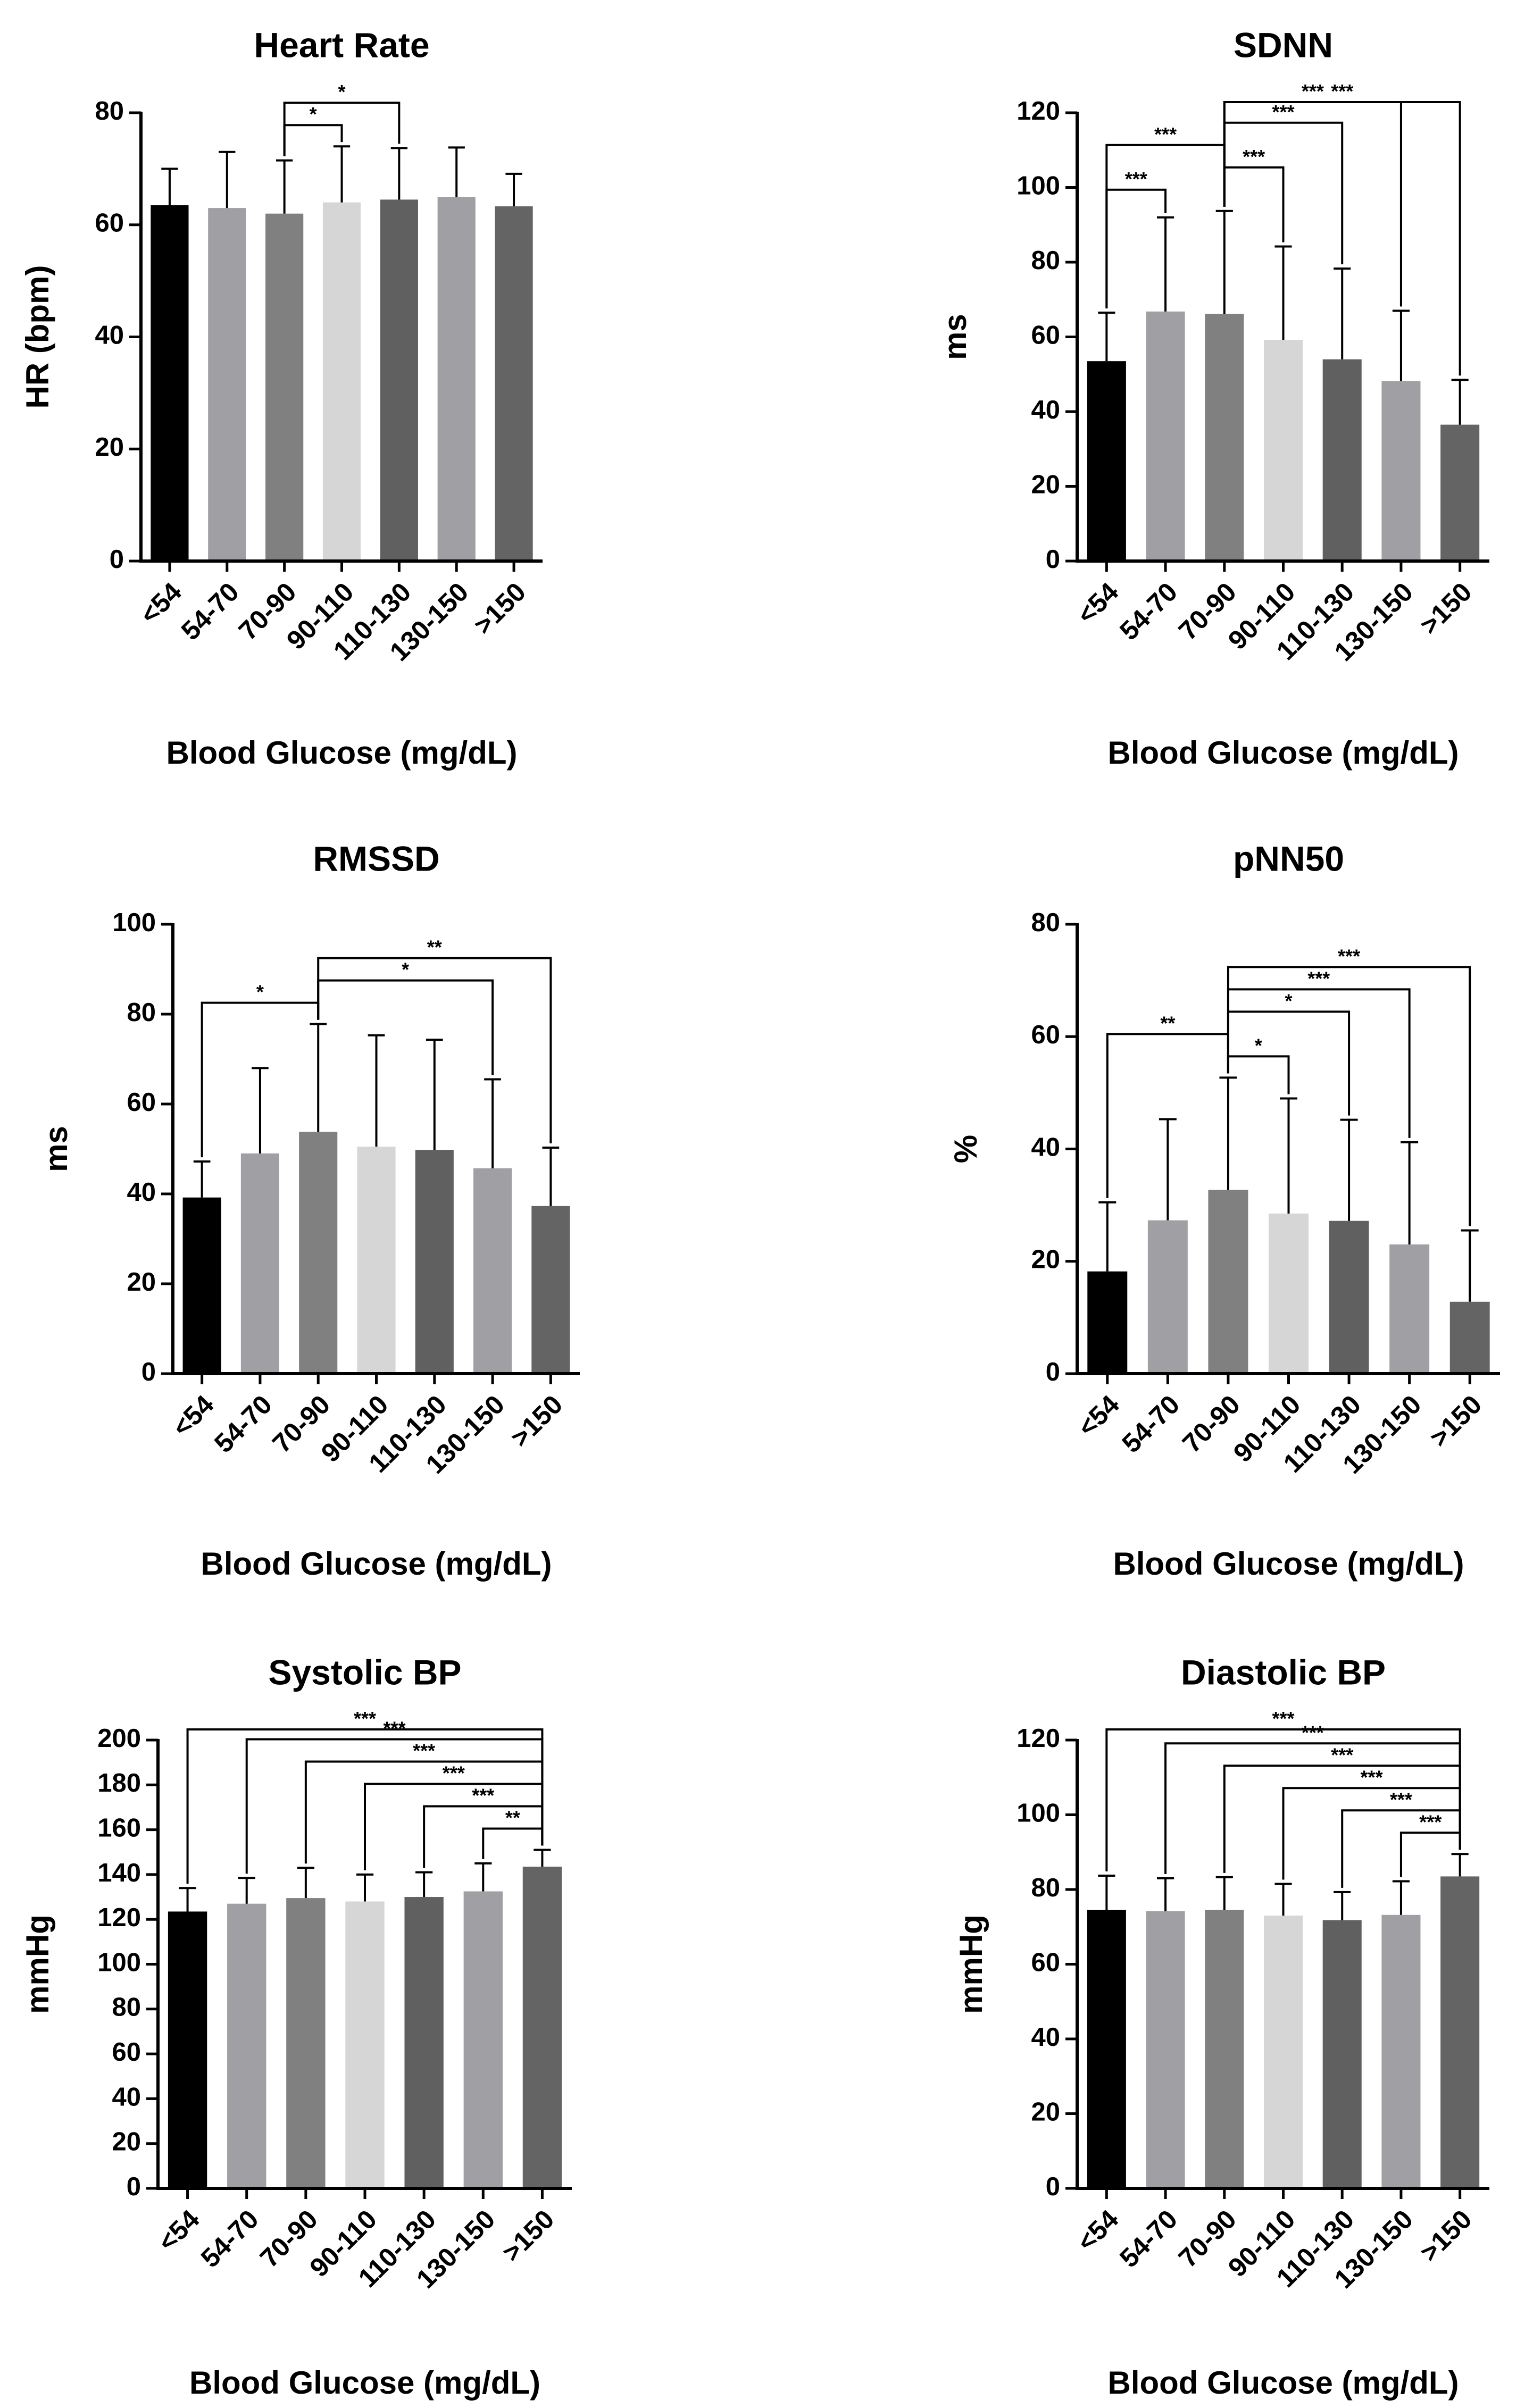  Describe the element at coordinates (170, 383) in the screenshot. I see `bar-<54` at that location.